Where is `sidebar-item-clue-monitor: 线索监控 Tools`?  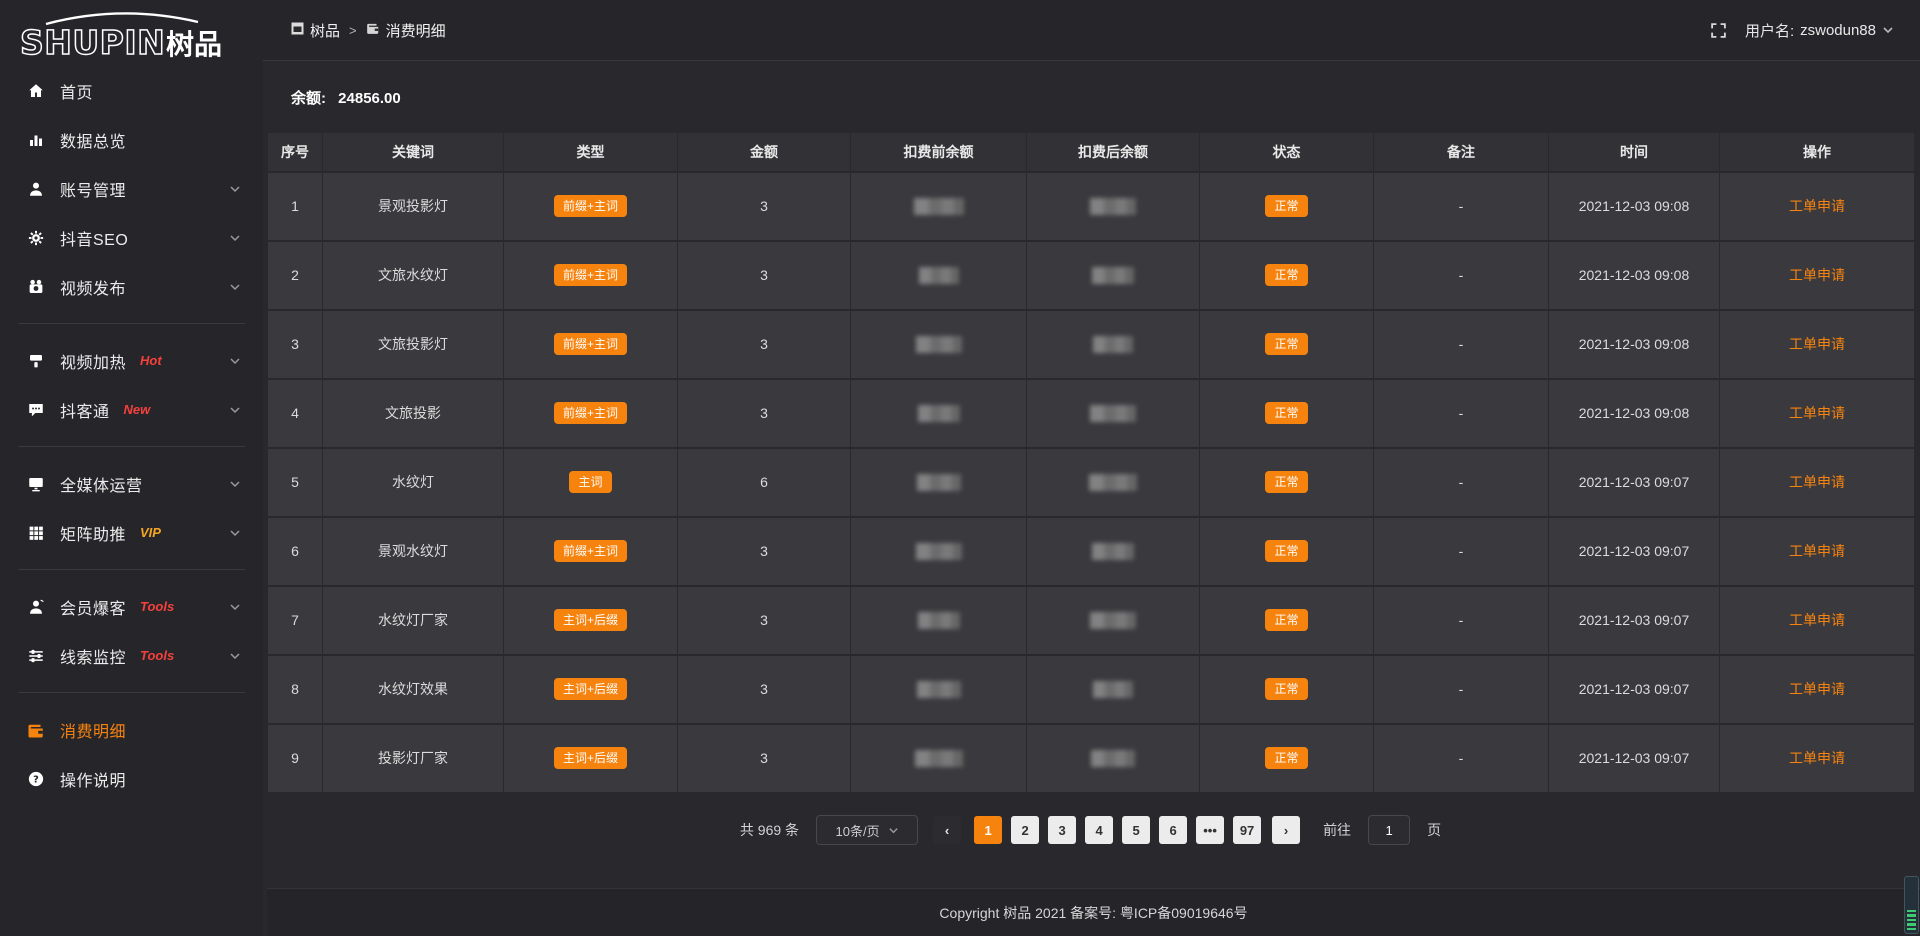 sidebar-item-clue-monitor: 线索监控 Tools is located at coordinates (131, 655).